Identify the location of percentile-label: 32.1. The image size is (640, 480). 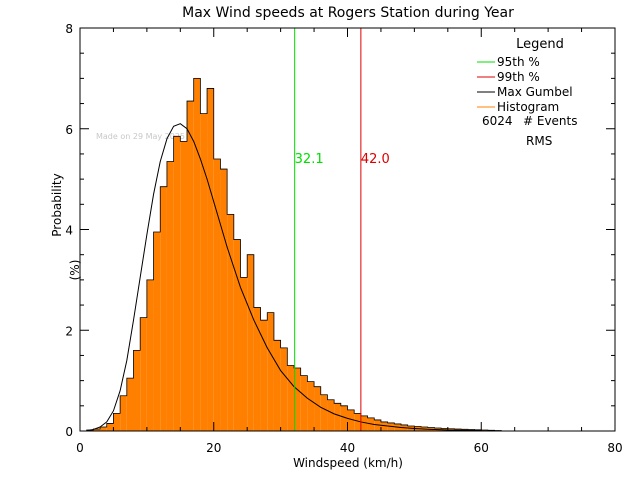
(309, 159).